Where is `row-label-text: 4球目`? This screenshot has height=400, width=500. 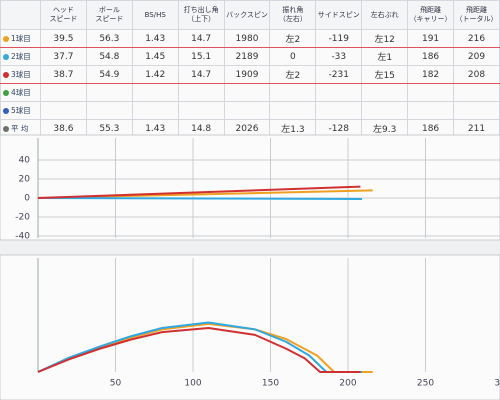
row-label-text: 4球目 is located at coordinates (21, 92).